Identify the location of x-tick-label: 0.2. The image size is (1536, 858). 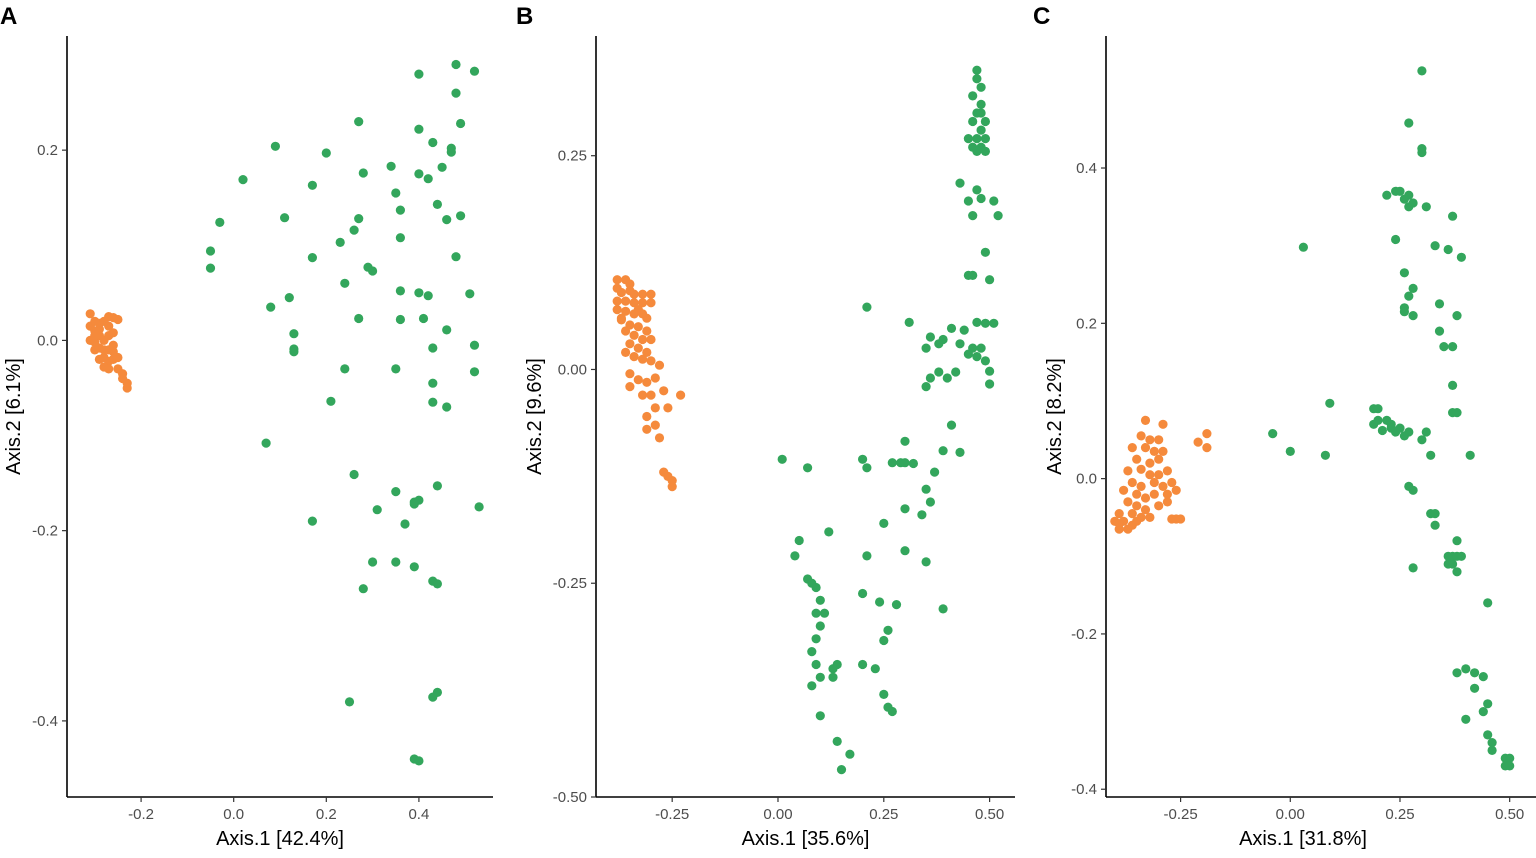
(326, 814).